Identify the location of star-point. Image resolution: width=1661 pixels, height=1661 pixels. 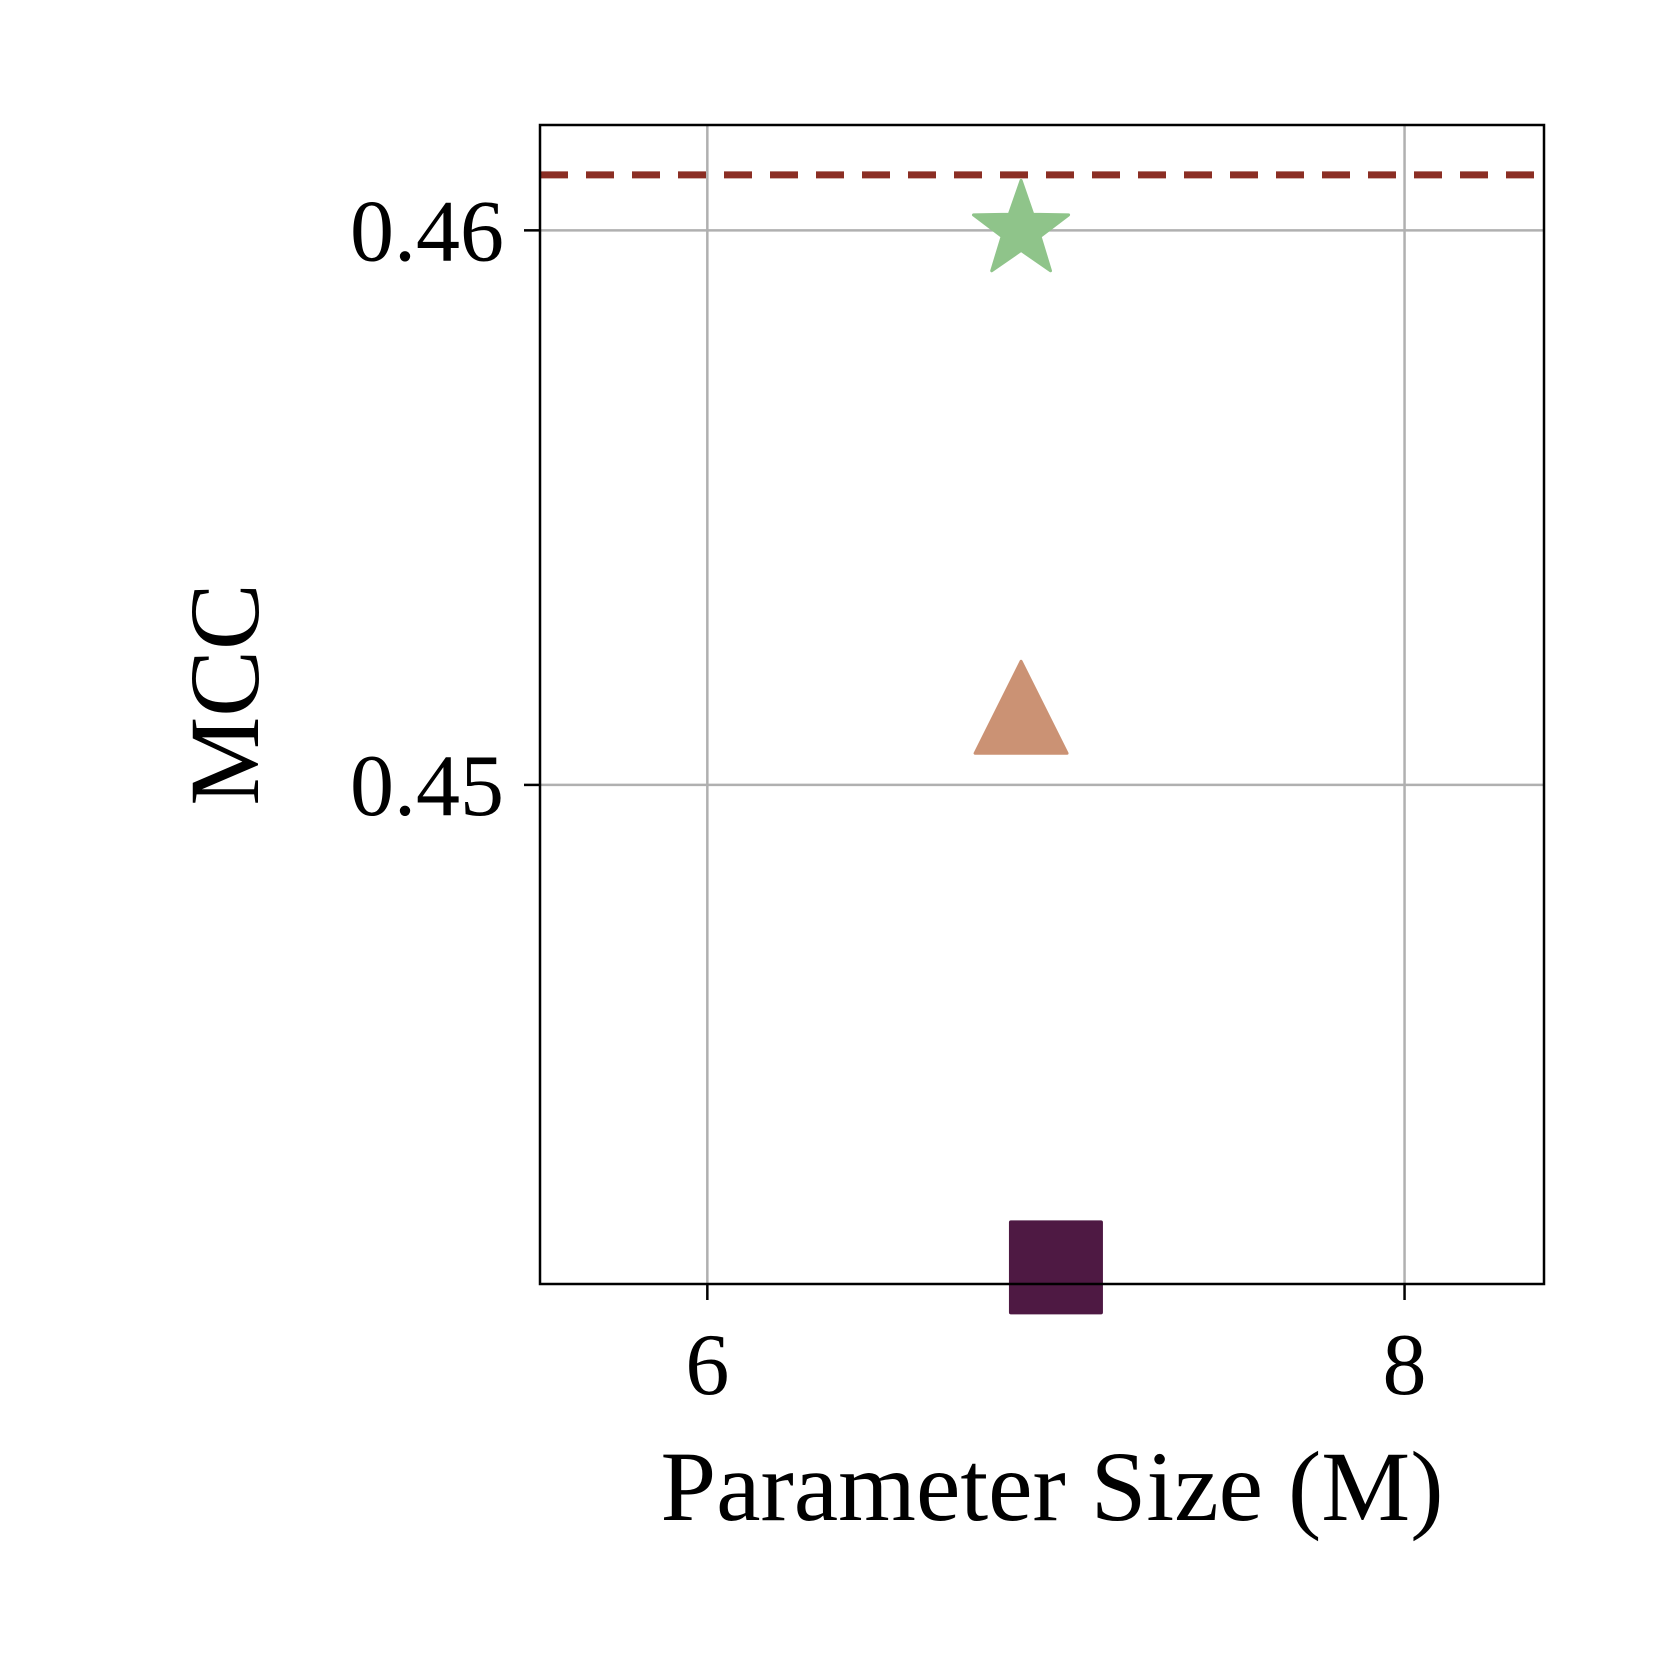
(1021, 225).